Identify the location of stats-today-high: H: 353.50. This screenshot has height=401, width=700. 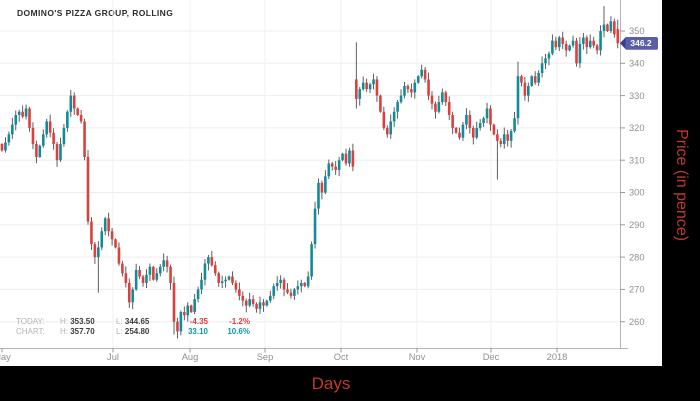
(77, 321).